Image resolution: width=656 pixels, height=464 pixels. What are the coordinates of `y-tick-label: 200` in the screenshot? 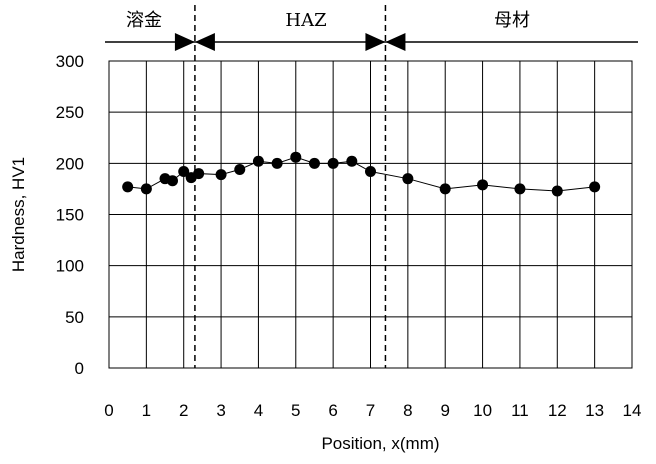 It's located at (70, 163).